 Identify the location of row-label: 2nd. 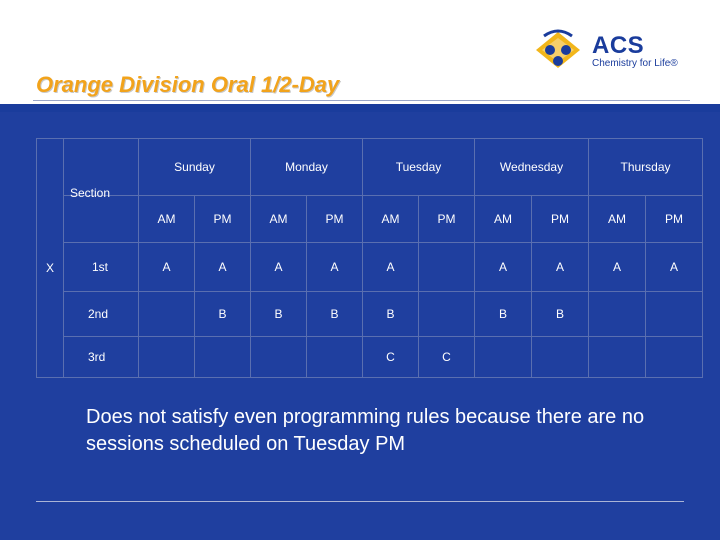
(101, 314).